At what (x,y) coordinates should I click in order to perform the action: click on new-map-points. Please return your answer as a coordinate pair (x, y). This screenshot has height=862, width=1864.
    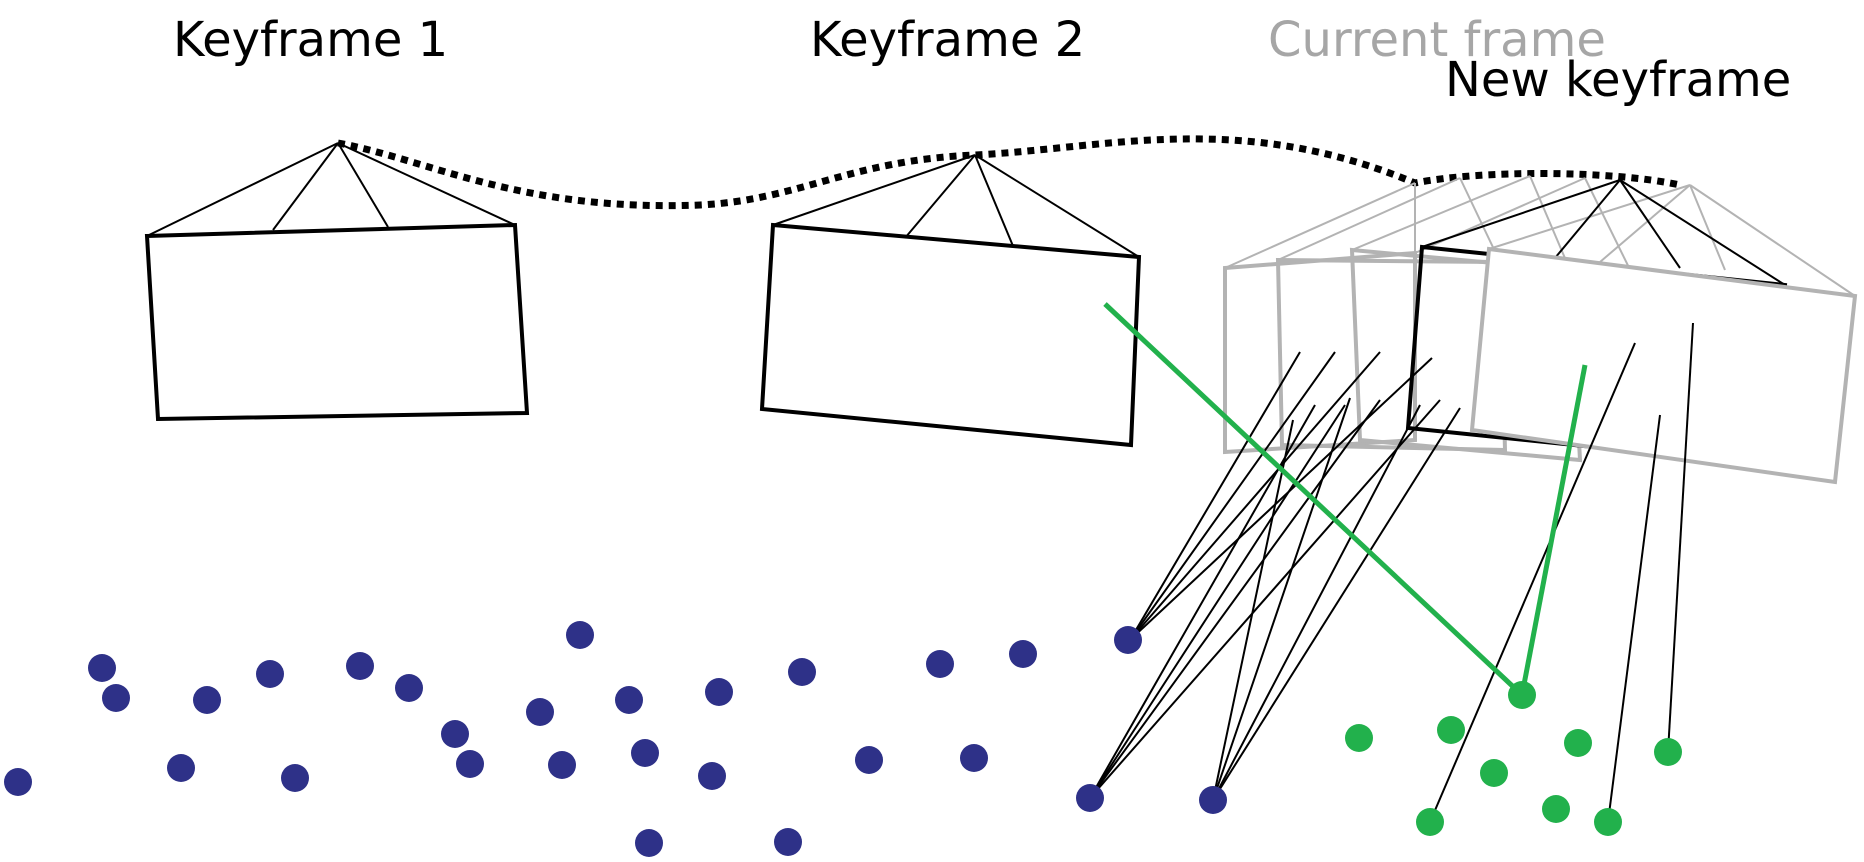
    Looking at the image, I should click on (1513, 758).